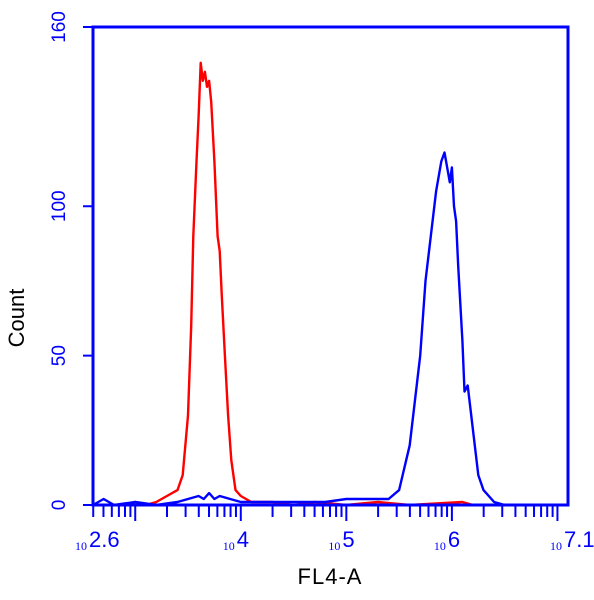 Image resolution: width=594 pixels, height=600 pixels. I want to click on y-tick-label: 160, so click(59, 27).